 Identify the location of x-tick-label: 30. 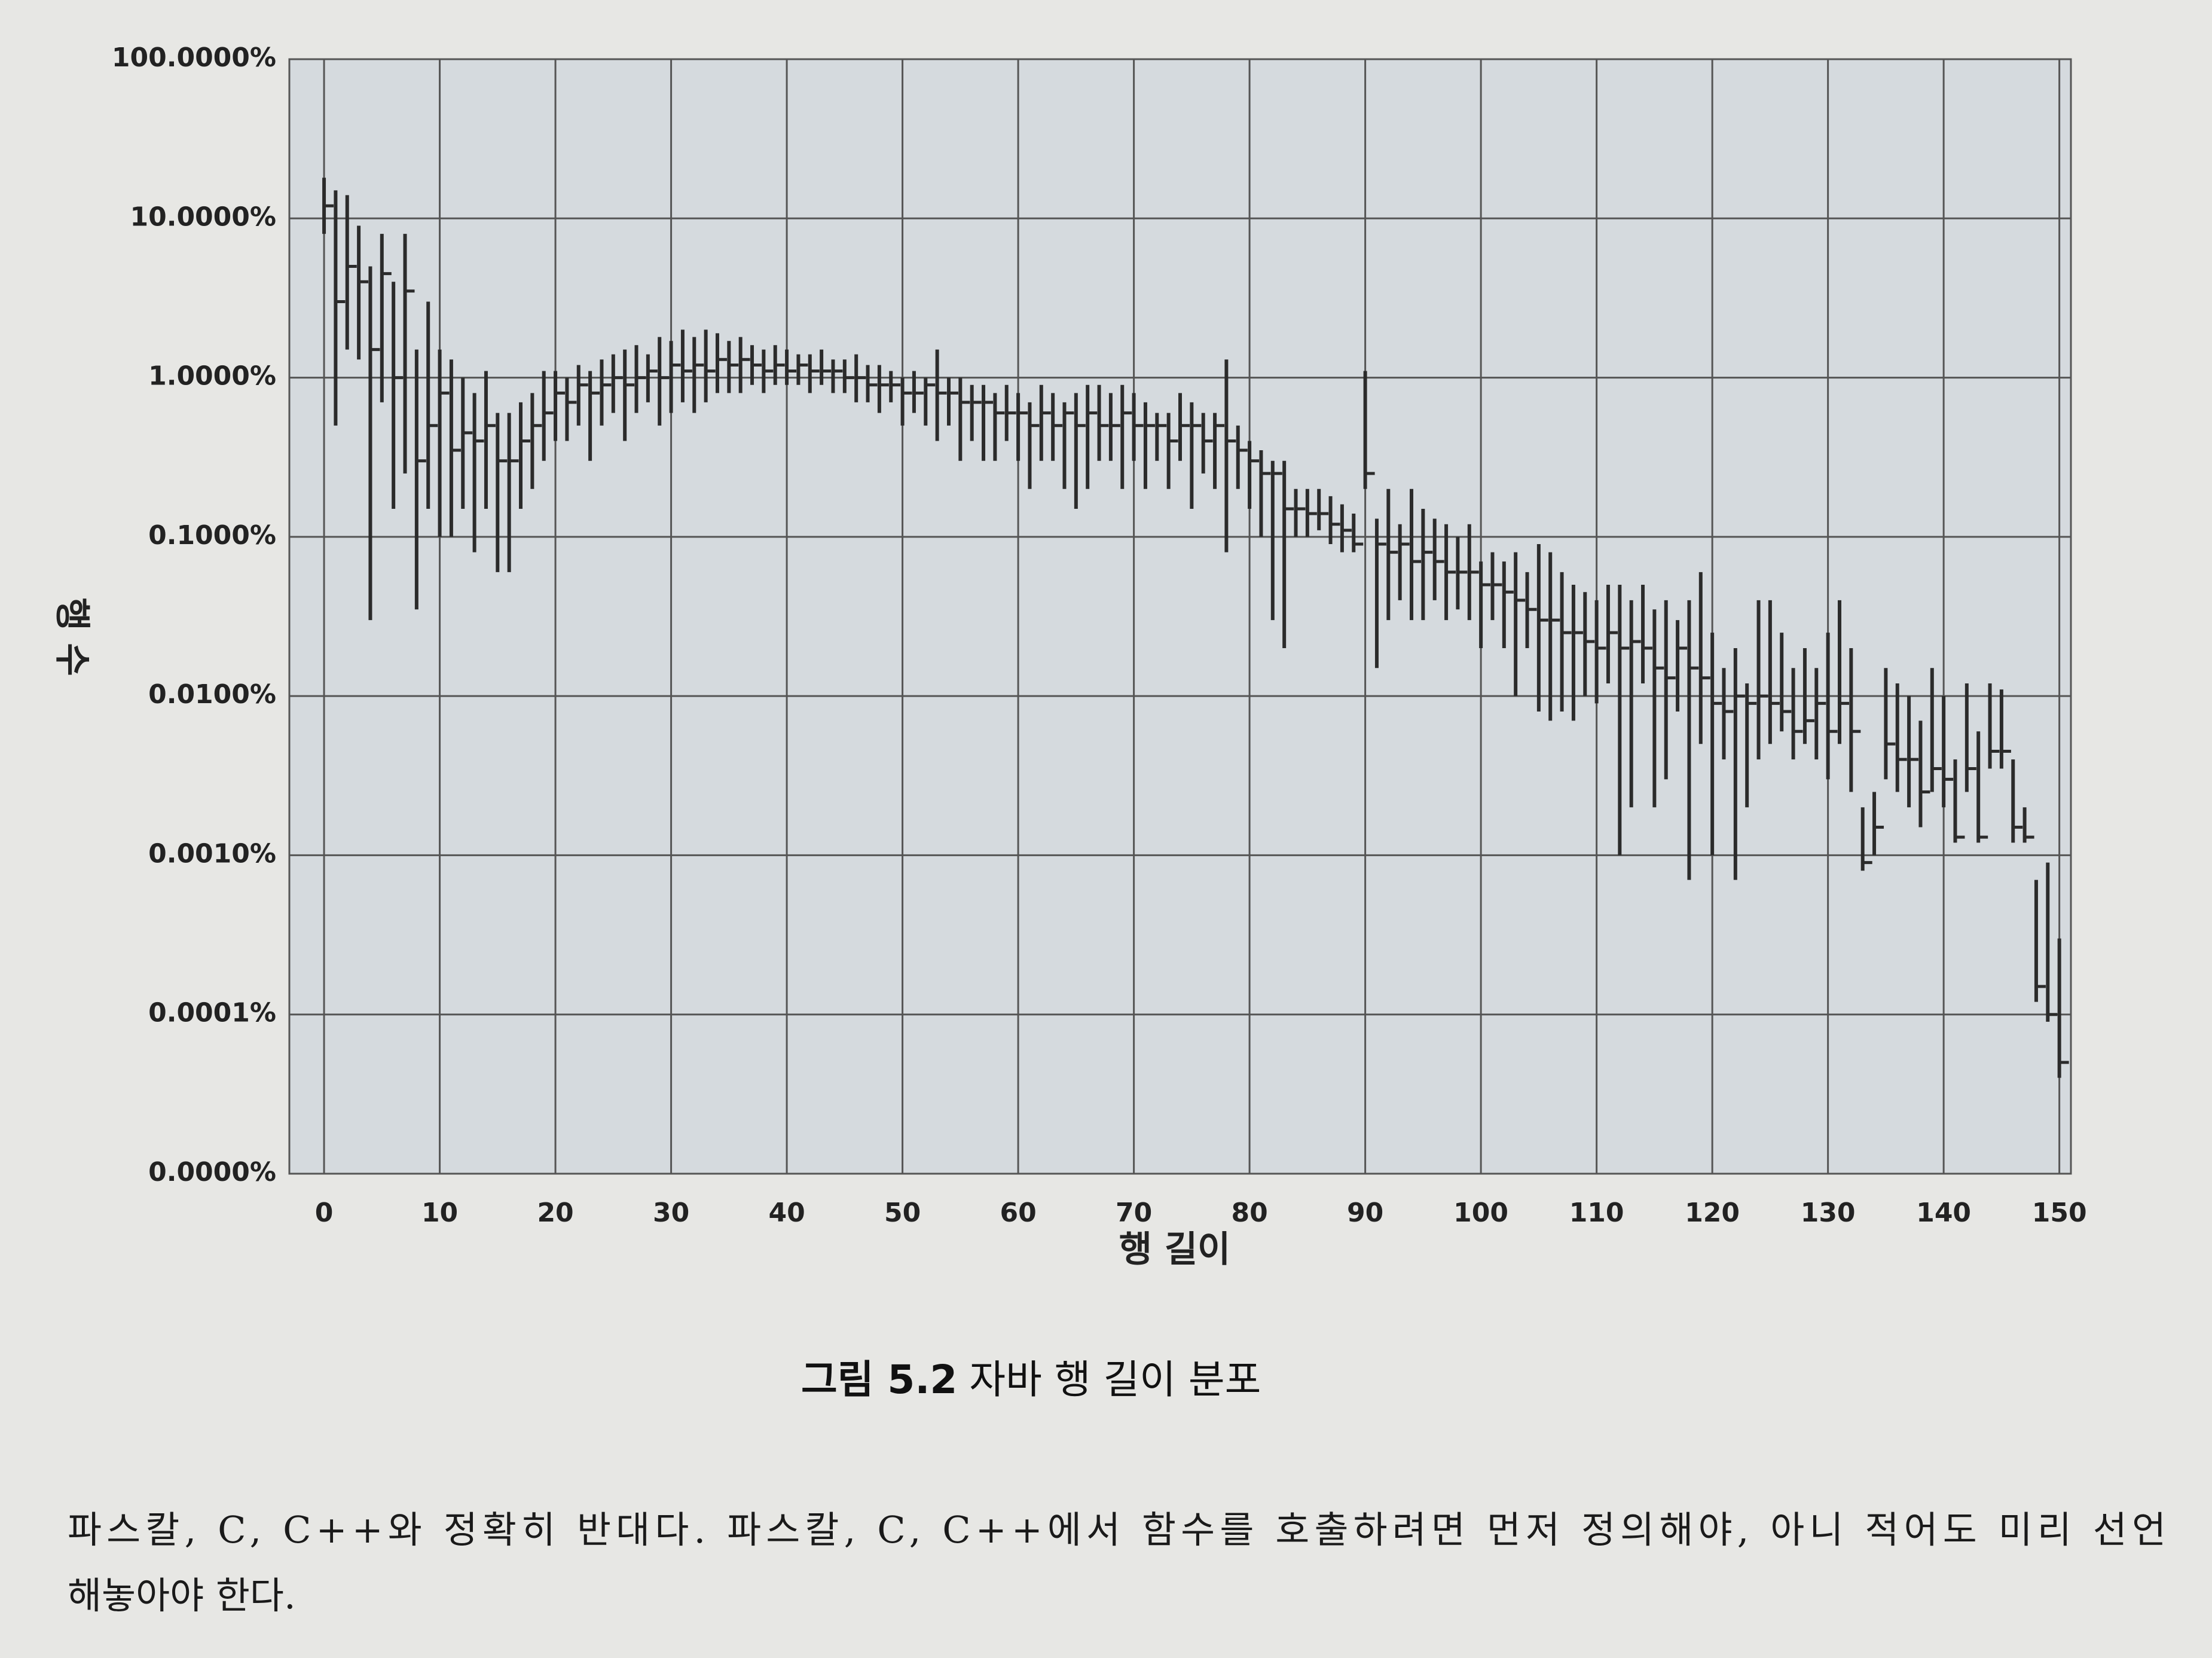
(671, 1213).